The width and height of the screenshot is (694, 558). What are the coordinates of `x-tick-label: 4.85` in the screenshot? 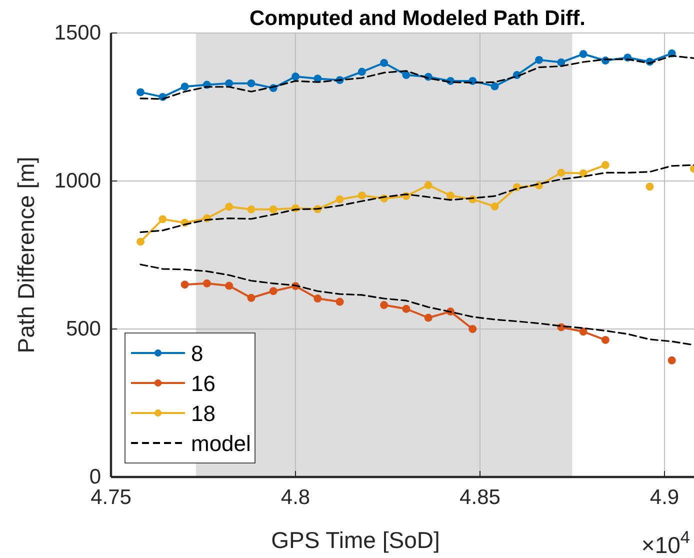 It's located at (480, 497).